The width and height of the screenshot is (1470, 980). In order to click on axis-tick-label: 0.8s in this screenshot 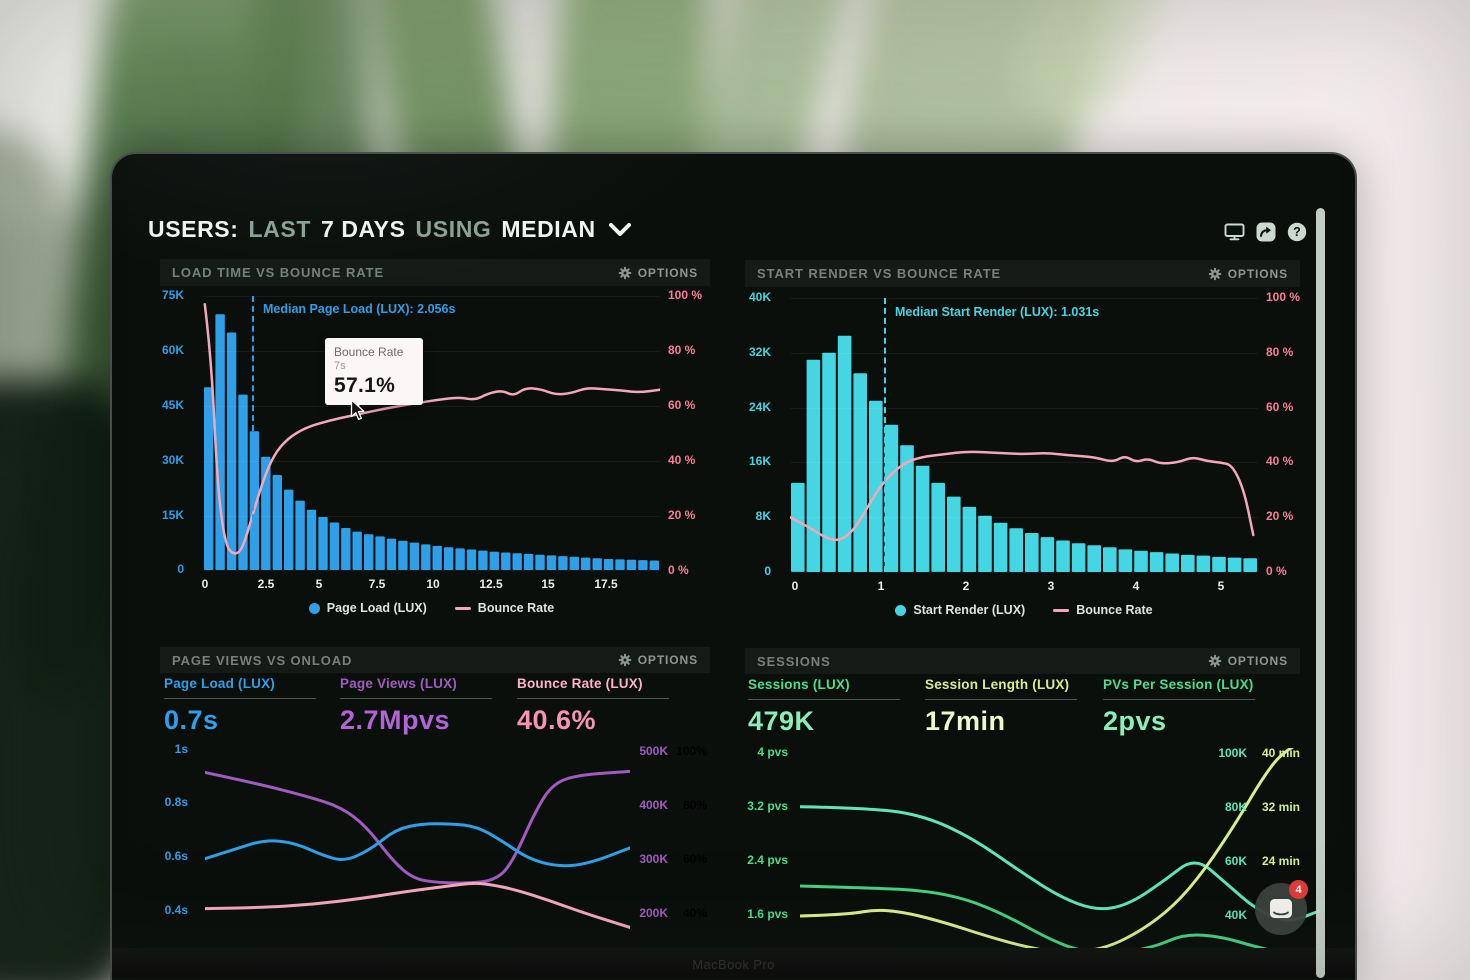, I will do `click(176, 802)`.